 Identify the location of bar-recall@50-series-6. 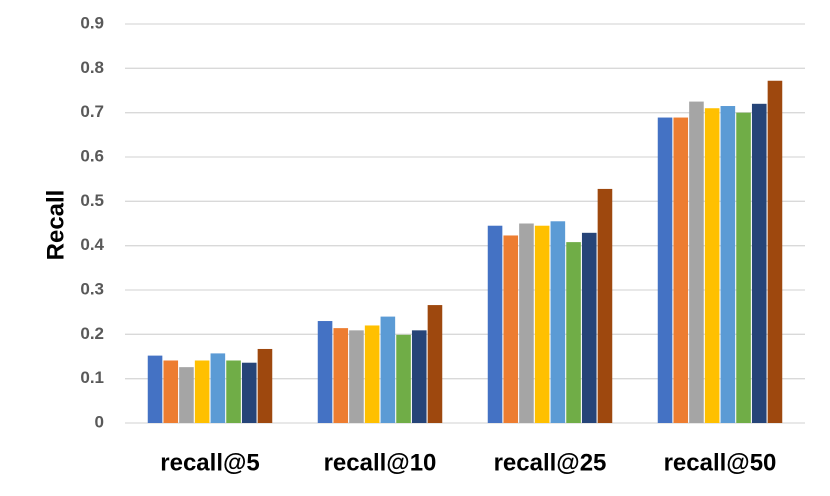
(743, 268).